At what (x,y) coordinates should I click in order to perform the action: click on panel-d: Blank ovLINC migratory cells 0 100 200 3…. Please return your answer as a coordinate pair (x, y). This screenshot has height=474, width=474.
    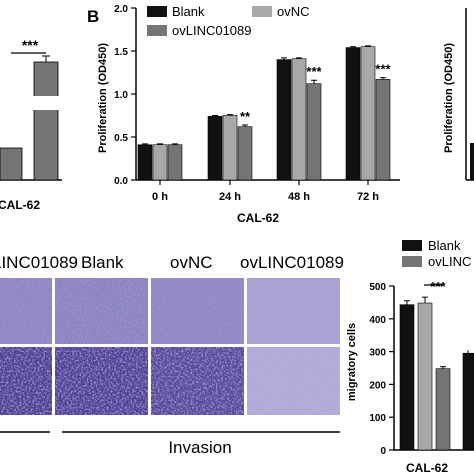
    Looking at the image, I should click on (410, 356).